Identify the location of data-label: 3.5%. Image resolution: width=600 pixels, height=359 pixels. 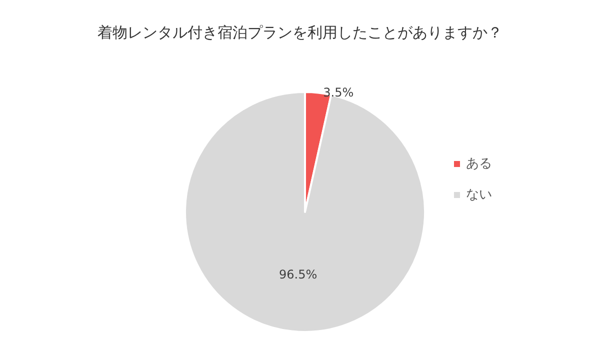
(338, 93).